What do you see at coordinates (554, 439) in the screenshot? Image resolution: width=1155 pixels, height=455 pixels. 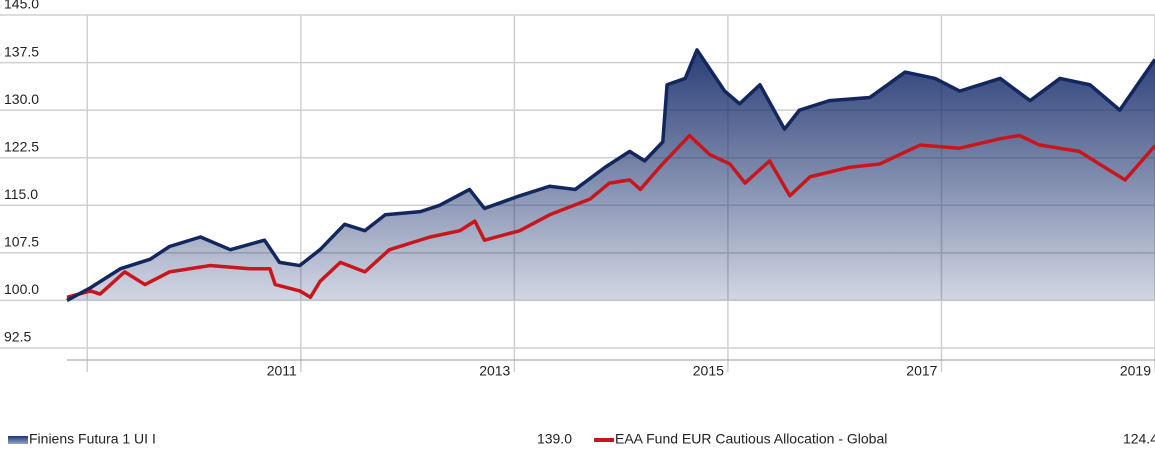 I see `legend-value: 139.0` at bounding box center [554, 439].